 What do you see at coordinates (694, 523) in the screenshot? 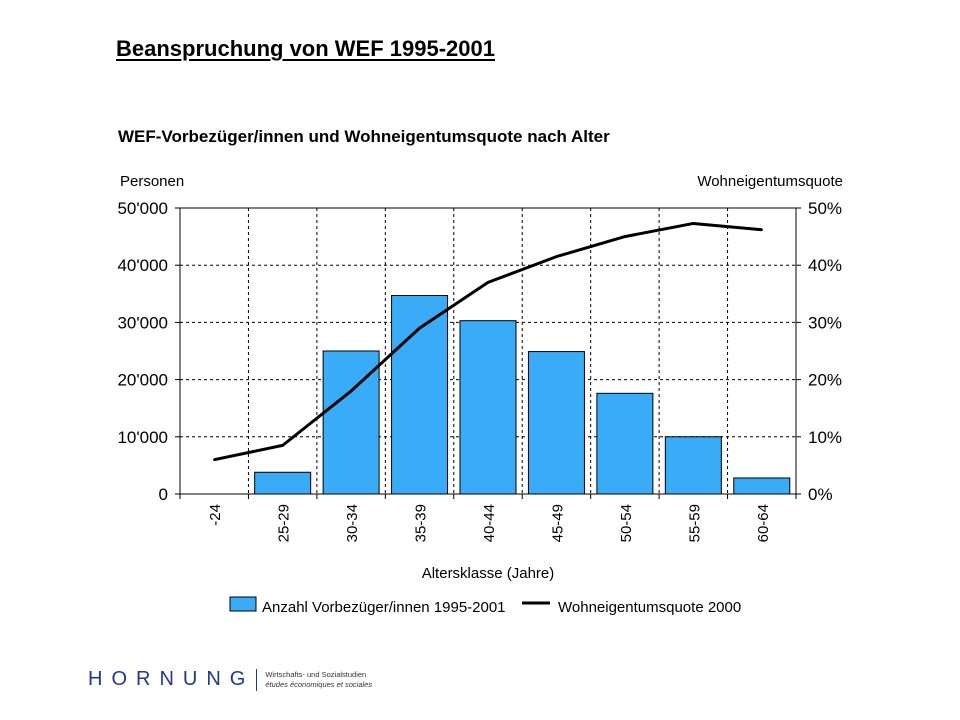
I see `x-tick-55-59: 55-59` at bounding box center [694, 523].